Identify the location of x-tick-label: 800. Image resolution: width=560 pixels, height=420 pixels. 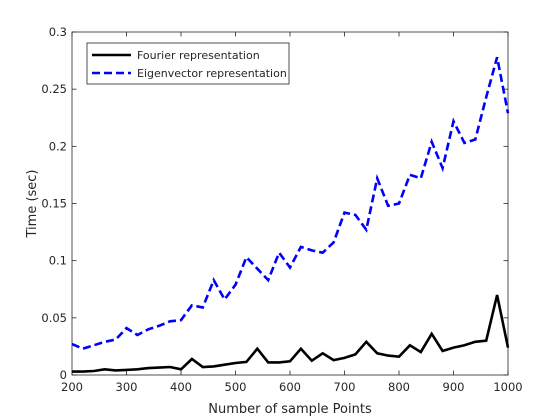
(399, 387).